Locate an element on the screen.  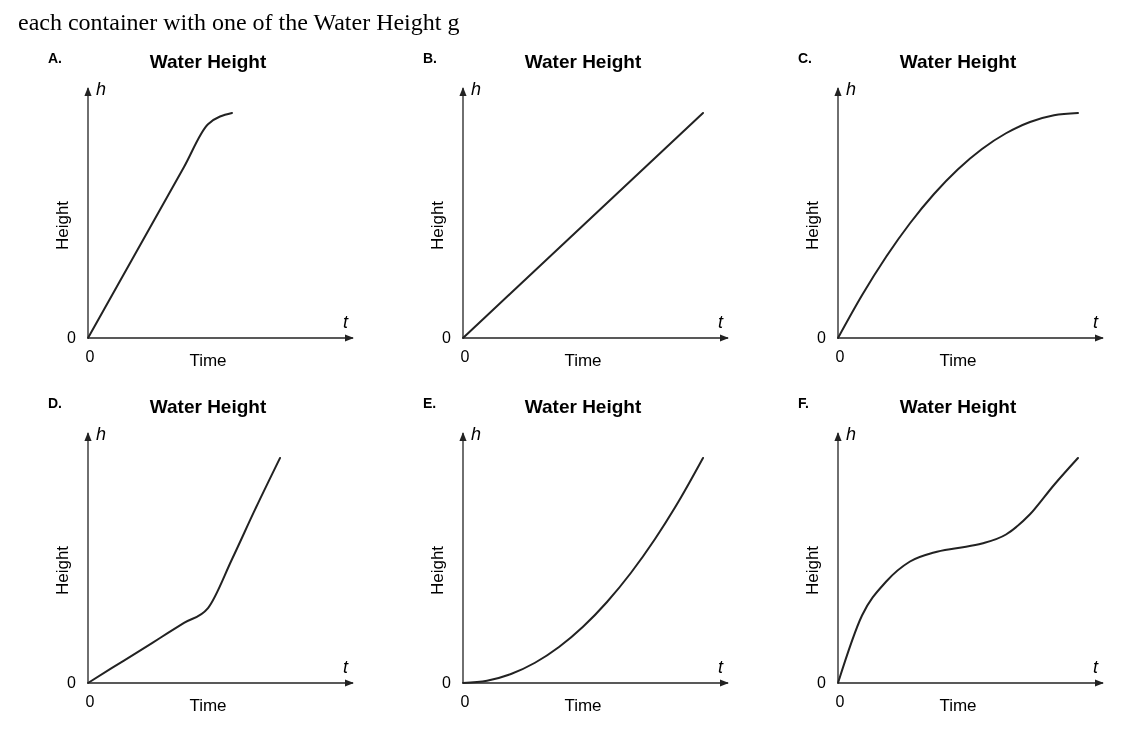
text: E. is located at coordinates (430, 403).